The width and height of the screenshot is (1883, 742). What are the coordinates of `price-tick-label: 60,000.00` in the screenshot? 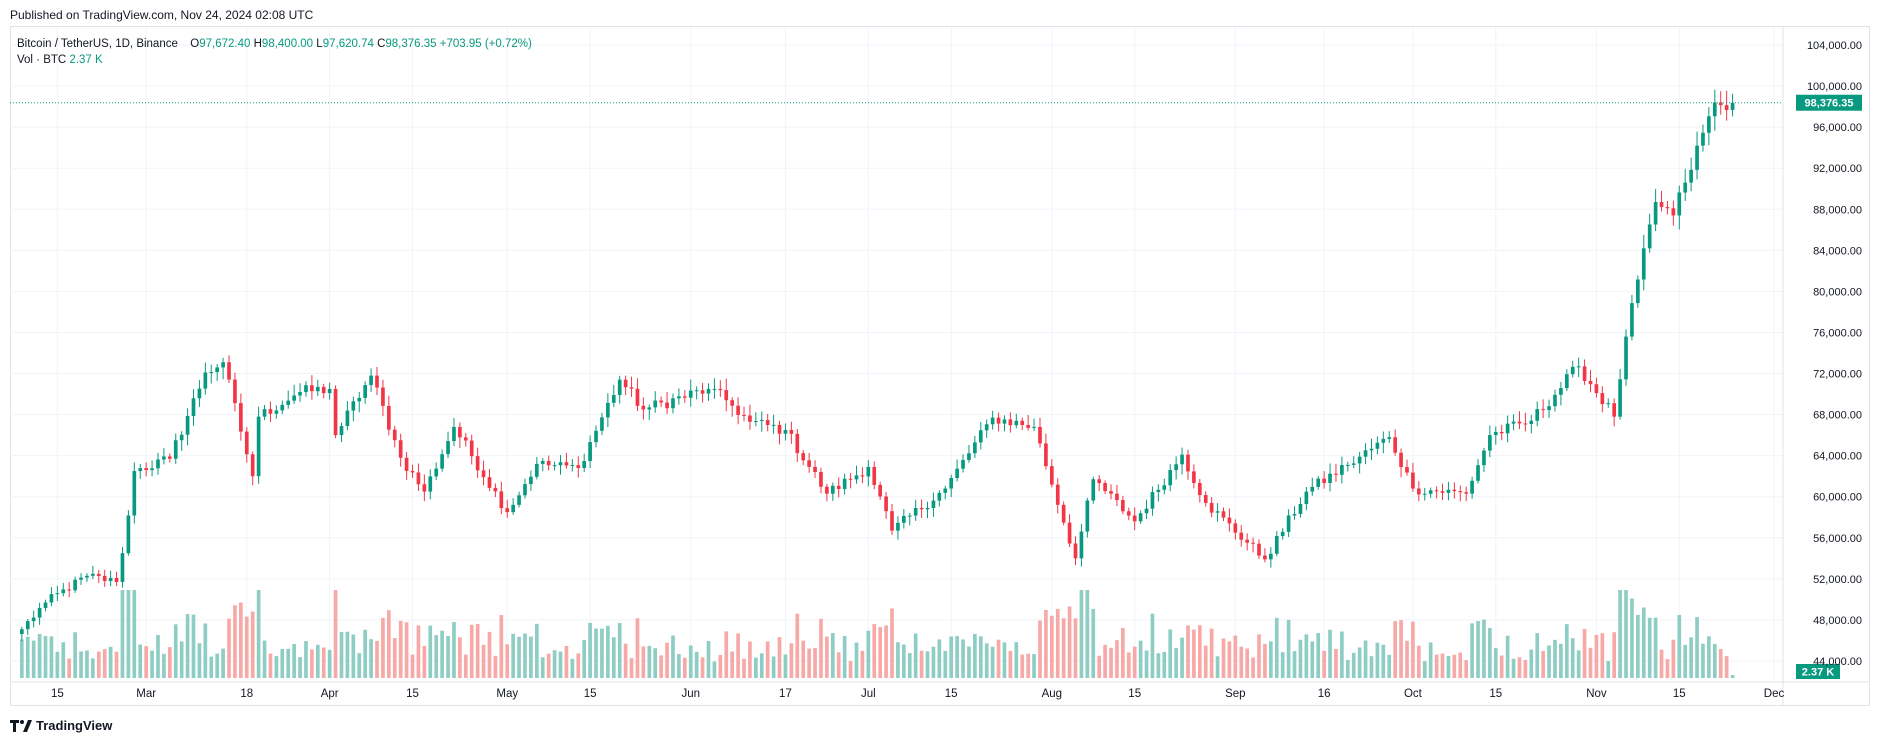 It's located at (1837, 498).